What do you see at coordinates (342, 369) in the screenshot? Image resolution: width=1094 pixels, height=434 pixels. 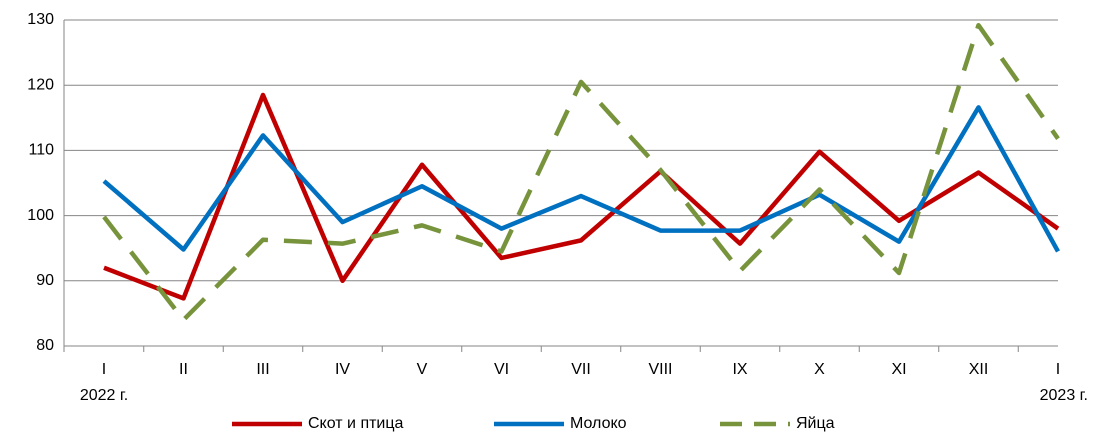 I see `x-tick-label: IV` at bounding box center [342, 369].